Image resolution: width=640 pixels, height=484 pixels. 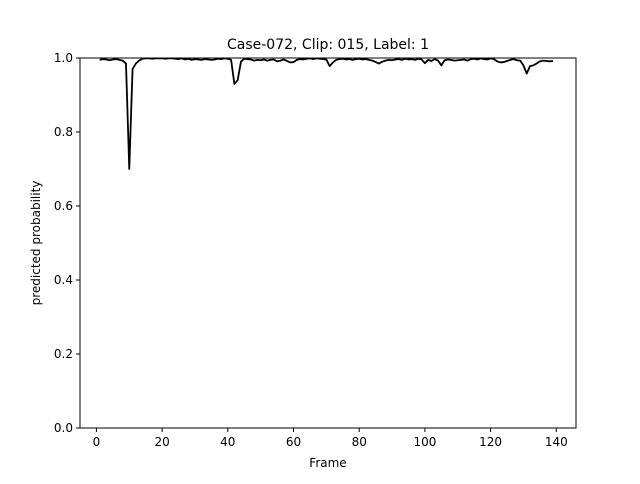 What do you see at coordinates (67, 243) in the screenshot?
I see `y-axis-ticks: 0.0 0.2 0.4 0.6 0.8 1.0` at bounding box center [67, 243].